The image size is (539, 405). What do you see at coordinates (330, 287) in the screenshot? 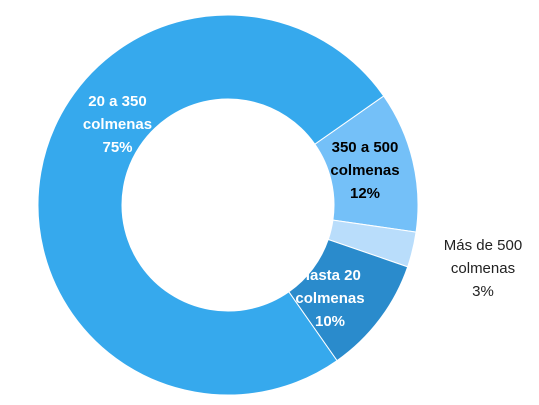
I see `category-label: Hasta 20 colmenas` at bounding box center [330, 287].